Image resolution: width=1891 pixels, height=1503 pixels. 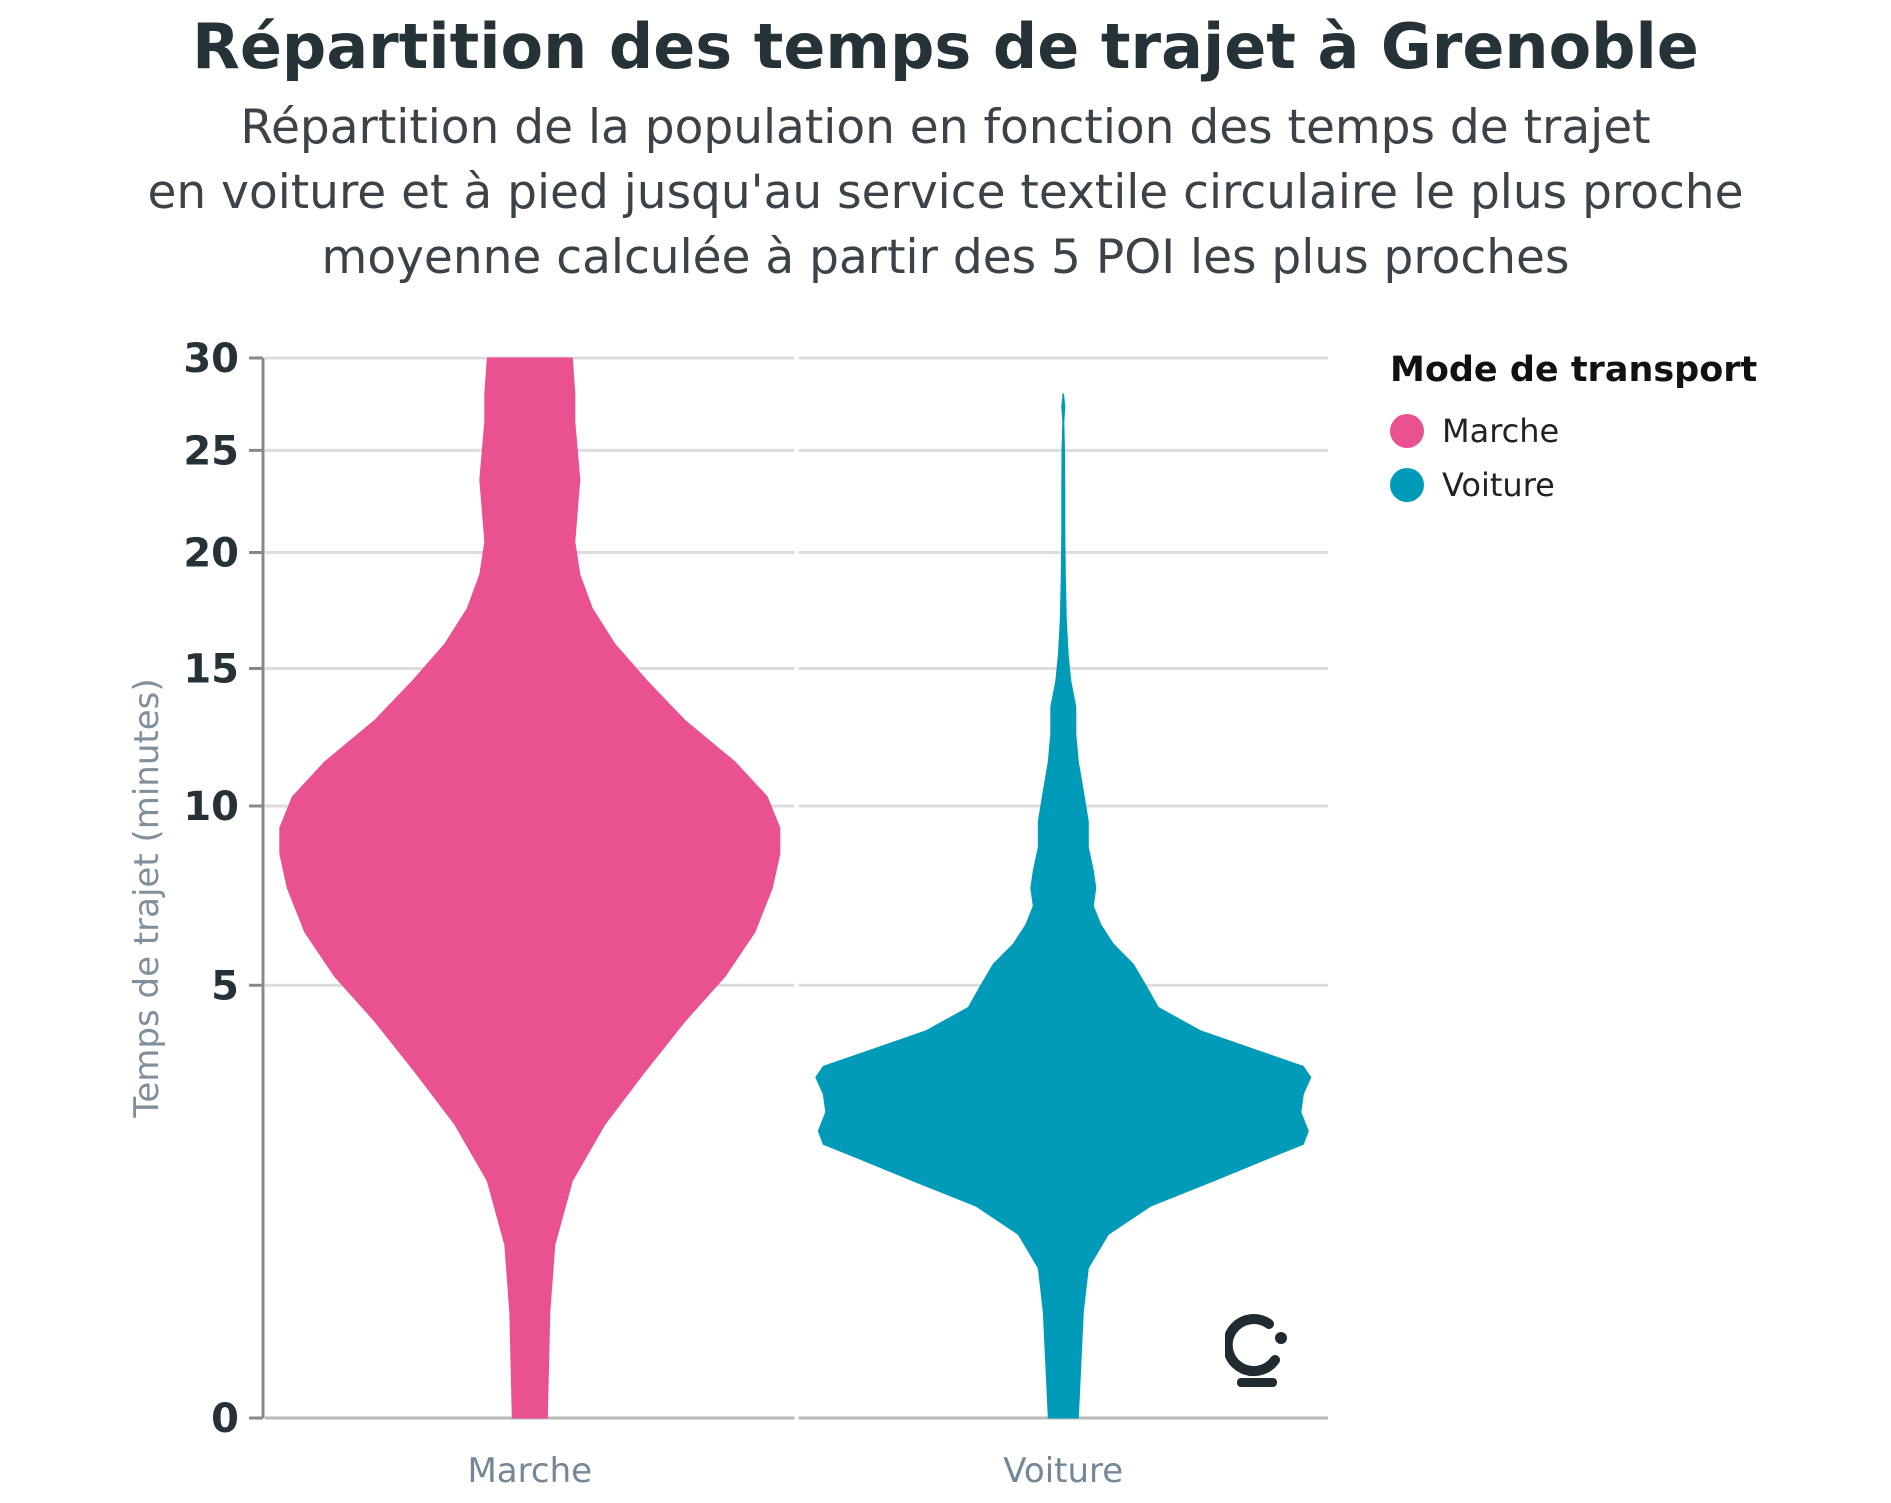 I want to click on y-tick-label-25: 25, so click(x=211, y=451).